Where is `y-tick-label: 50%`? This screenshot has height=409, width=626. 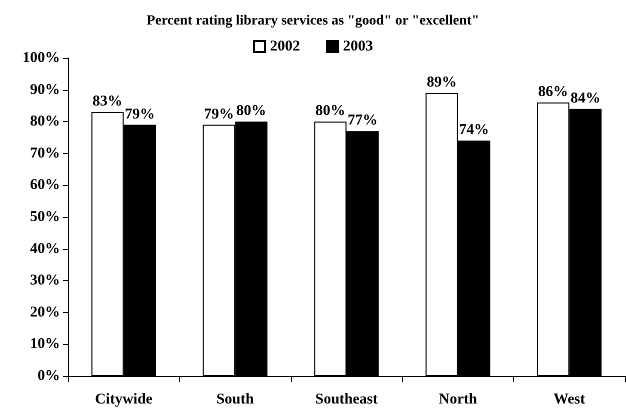
y-tick-label: 50% is located at coordinates (45, 217).